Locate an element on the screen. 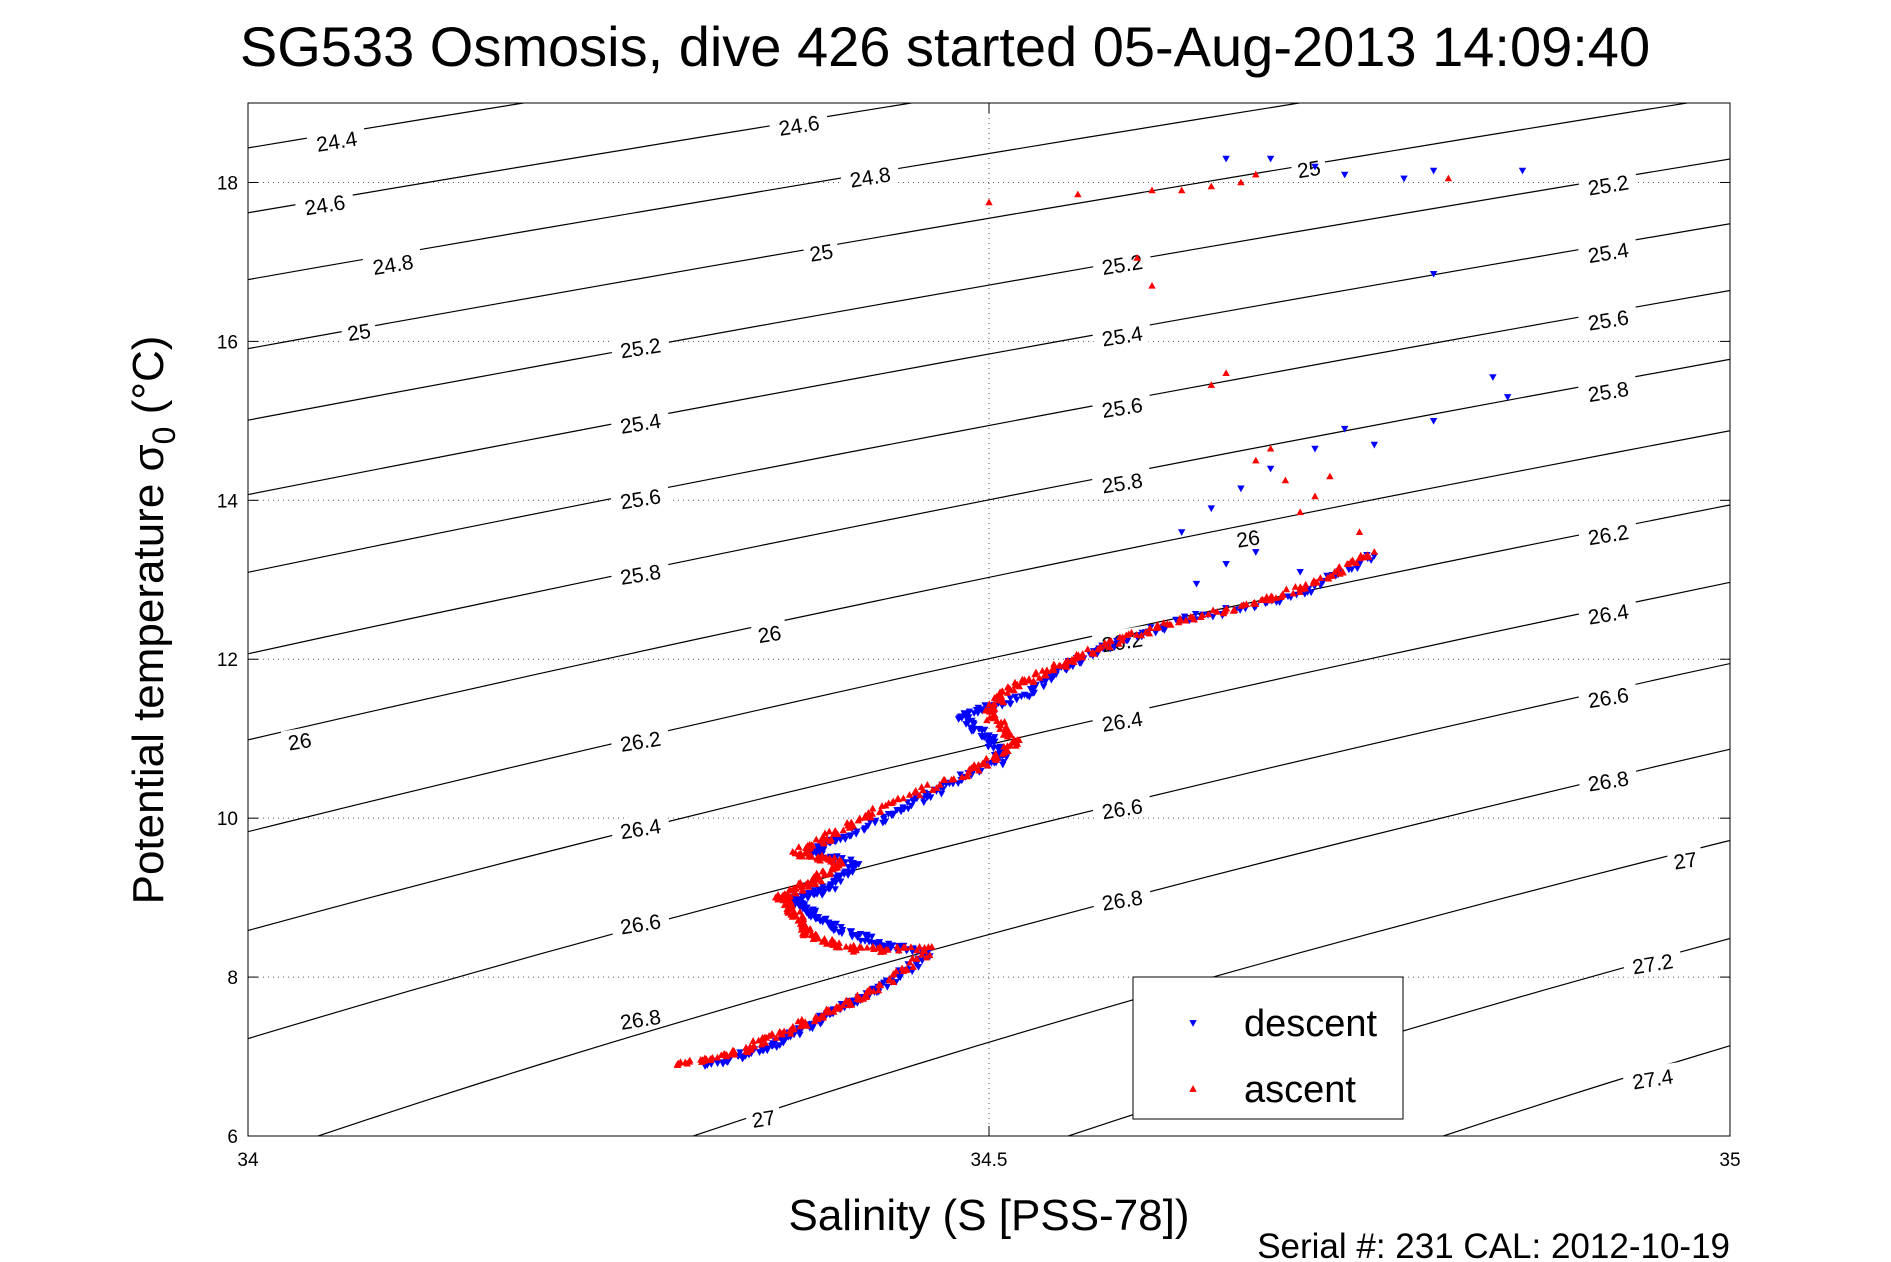  x-tick-label: 34.5 is located at coordinates (989, 1160).